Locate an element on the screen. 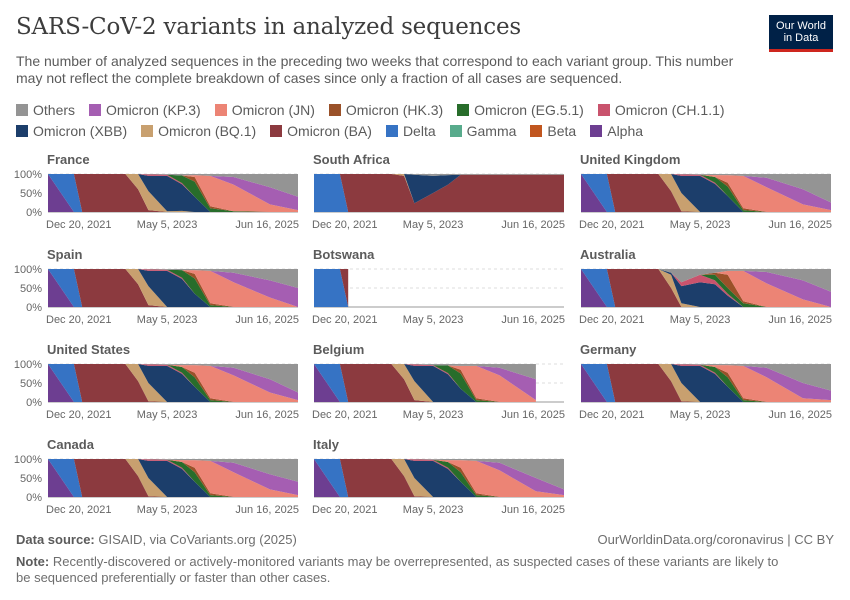 This screenshot has width=850, height=600. footer-url: OurWorldinData.org/coronavirus | CC BY is located at coordinates (715, 539).